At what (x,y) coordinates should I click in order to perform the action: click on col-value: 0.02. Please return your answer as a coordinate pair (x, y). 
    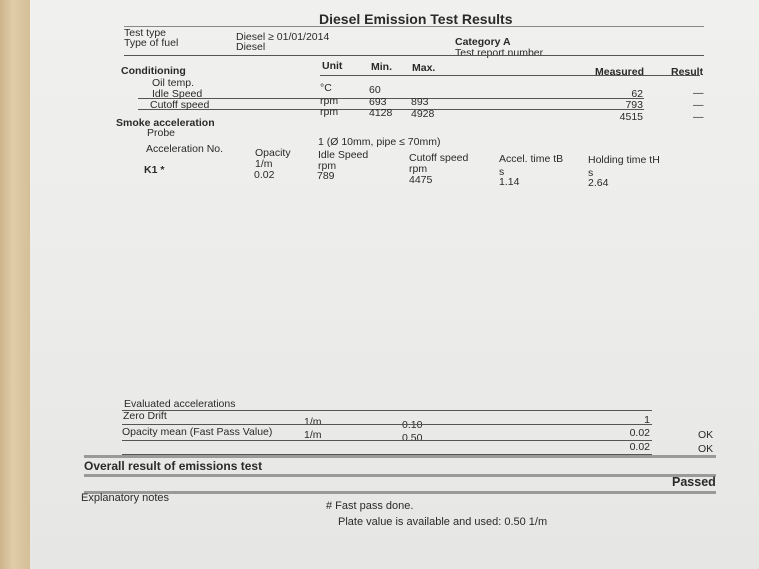
    Looking at the image, I should click on (264, 175).